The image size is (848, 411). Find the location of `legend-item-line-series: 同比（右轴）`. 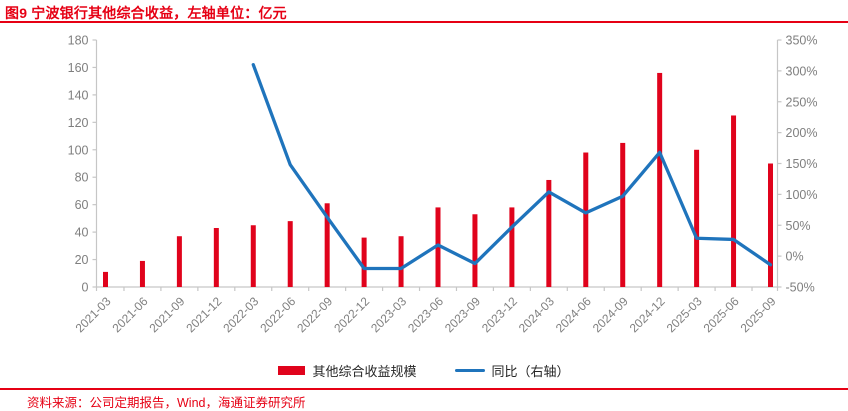

legend-item-line-series: 同比（右轴） is located at coordinates (512, 370).